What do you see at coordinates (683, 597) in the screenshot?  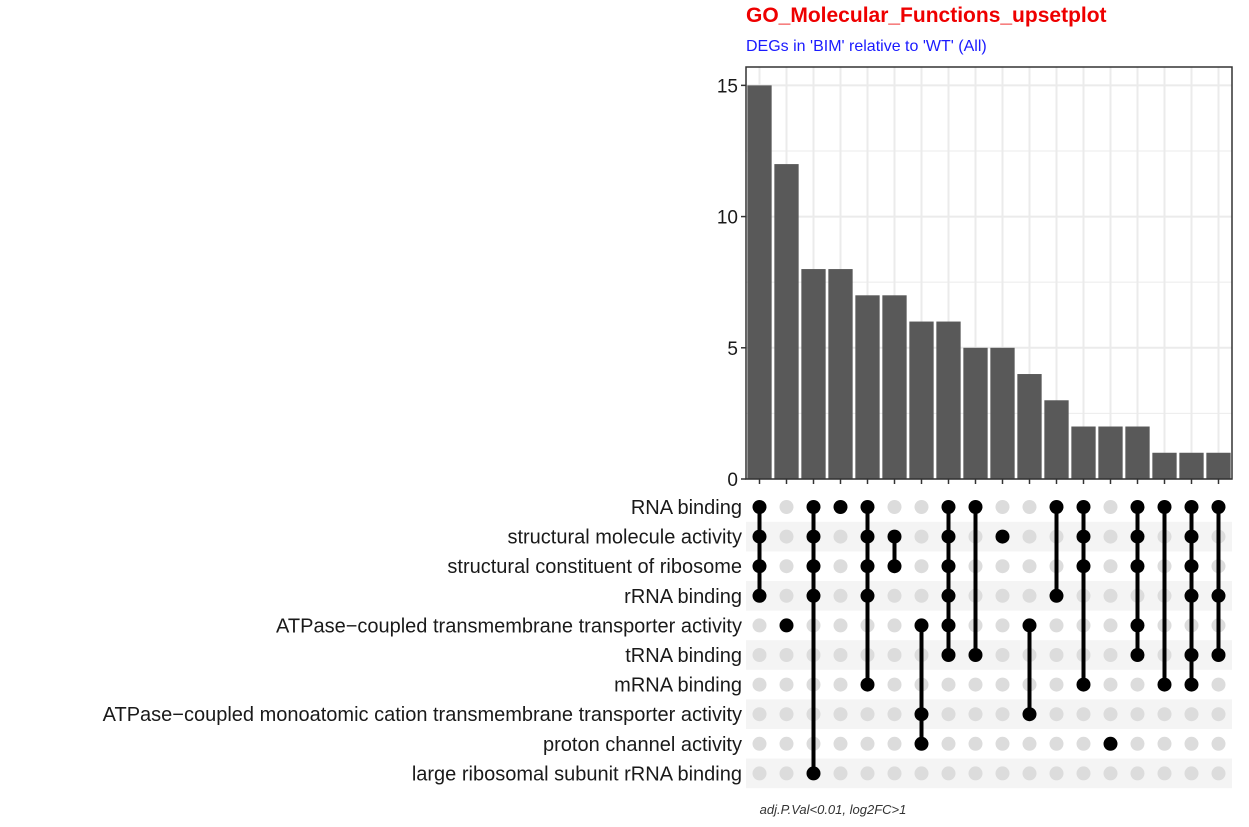 I see `set-label: rRNA binding` at bounding box center [683, 597].